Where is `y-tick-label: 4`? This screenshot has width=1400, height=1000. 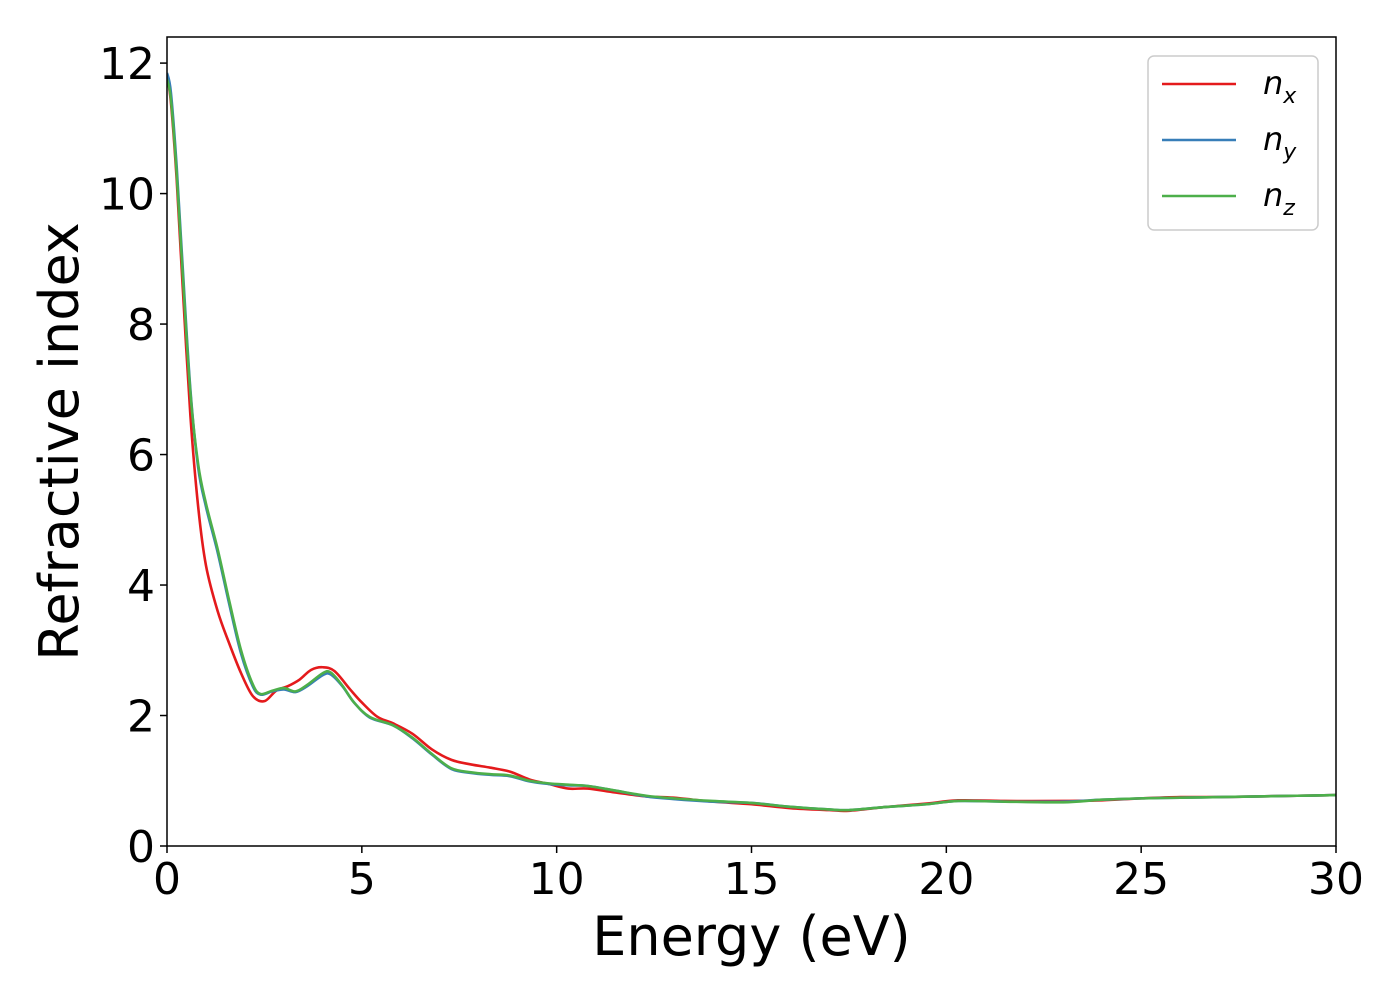
y-tick-label: 4 is located at coordinates (141, 586).